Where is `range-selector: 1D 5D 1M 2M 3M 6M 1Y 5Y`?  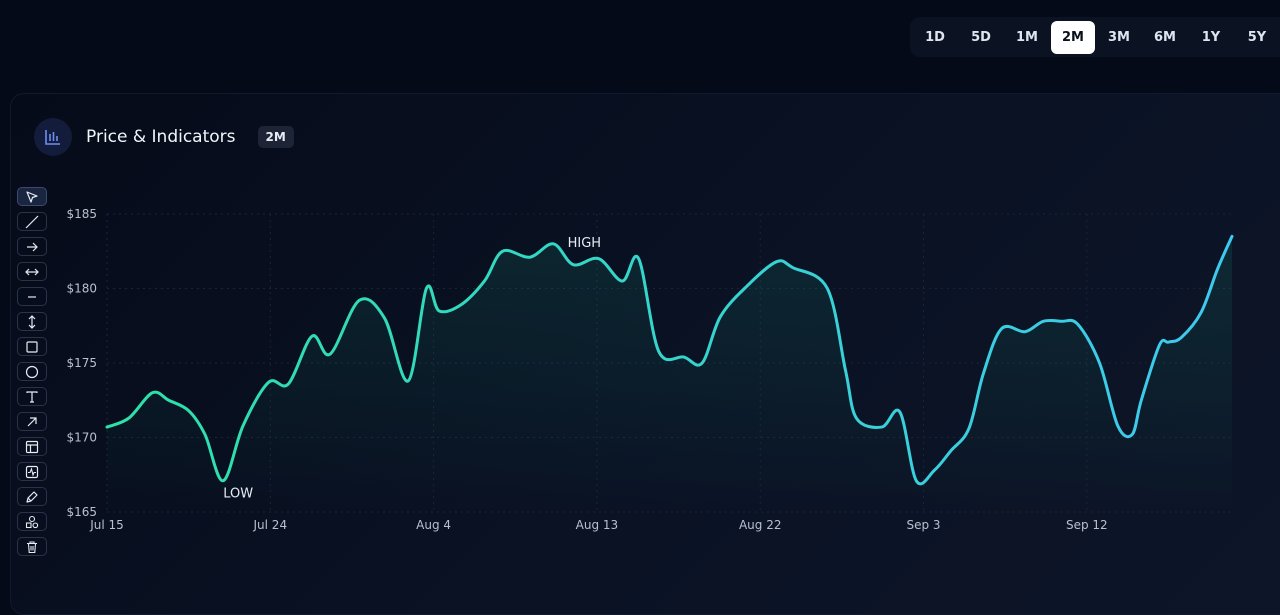
range-selector: 1D 5D 1M 2M 3M 6M 1Y 5Y is located at coordinates (1095, 37).